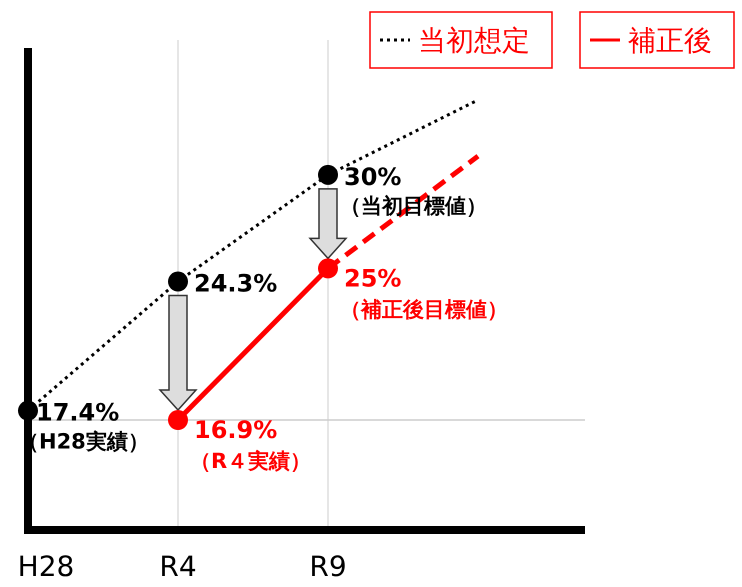 Image resolution: width=742 pixels, height=587 pixels. What do you see at coordinates (46, 566) in the screenshot?
I see `x-tick-label: H28` at bounding box center [46, 566].